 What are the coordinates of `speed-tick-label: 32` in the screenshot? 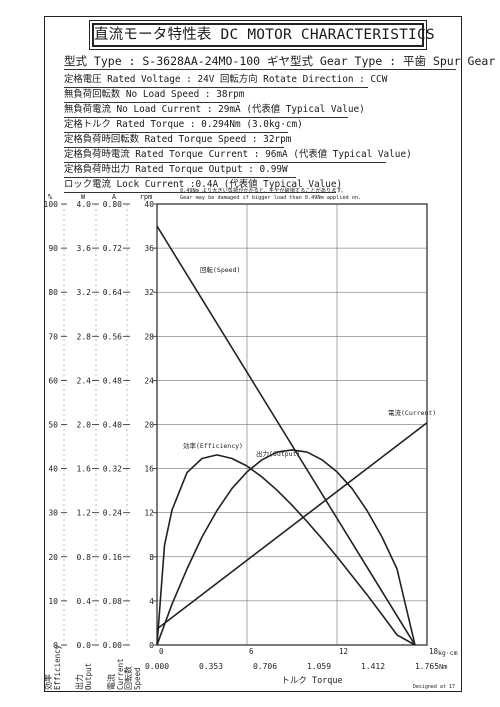 It's located at (149, 292).